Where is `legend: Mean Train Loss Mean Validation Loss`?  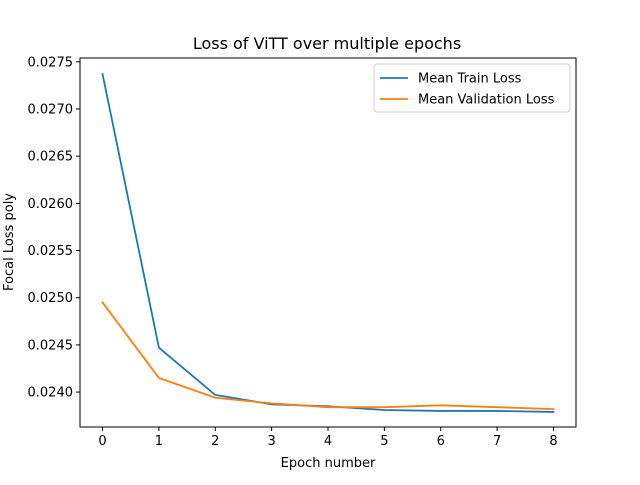 legend: Mean Train Loss Mean Validation Loss is located at coordinates (472, 88).